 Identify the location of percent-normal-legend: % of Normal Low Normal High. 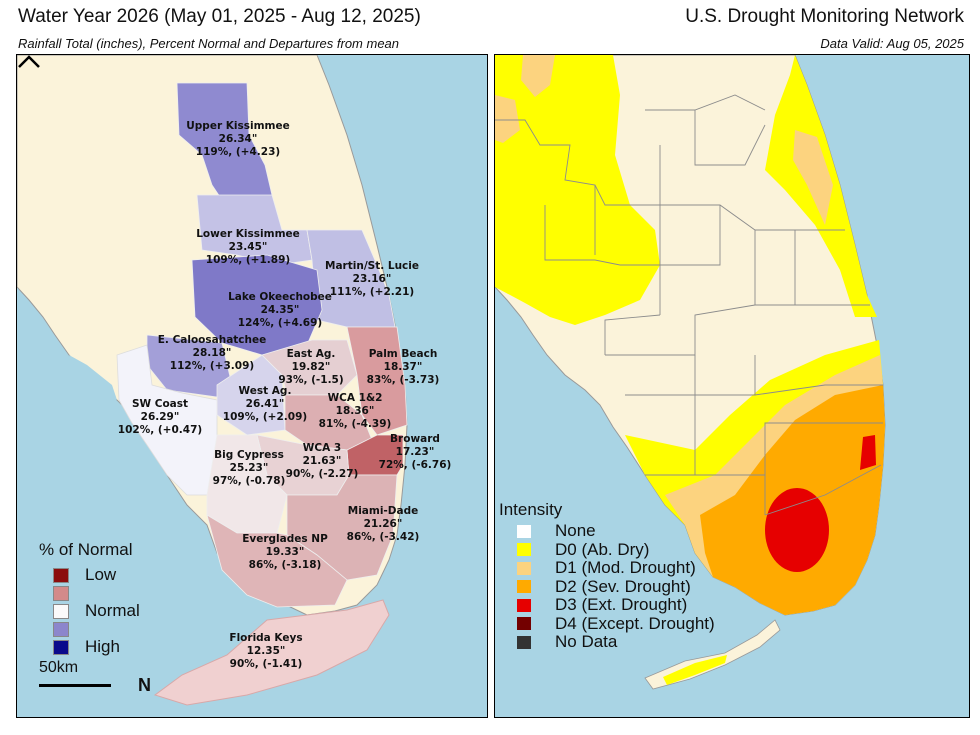
(89, 598).